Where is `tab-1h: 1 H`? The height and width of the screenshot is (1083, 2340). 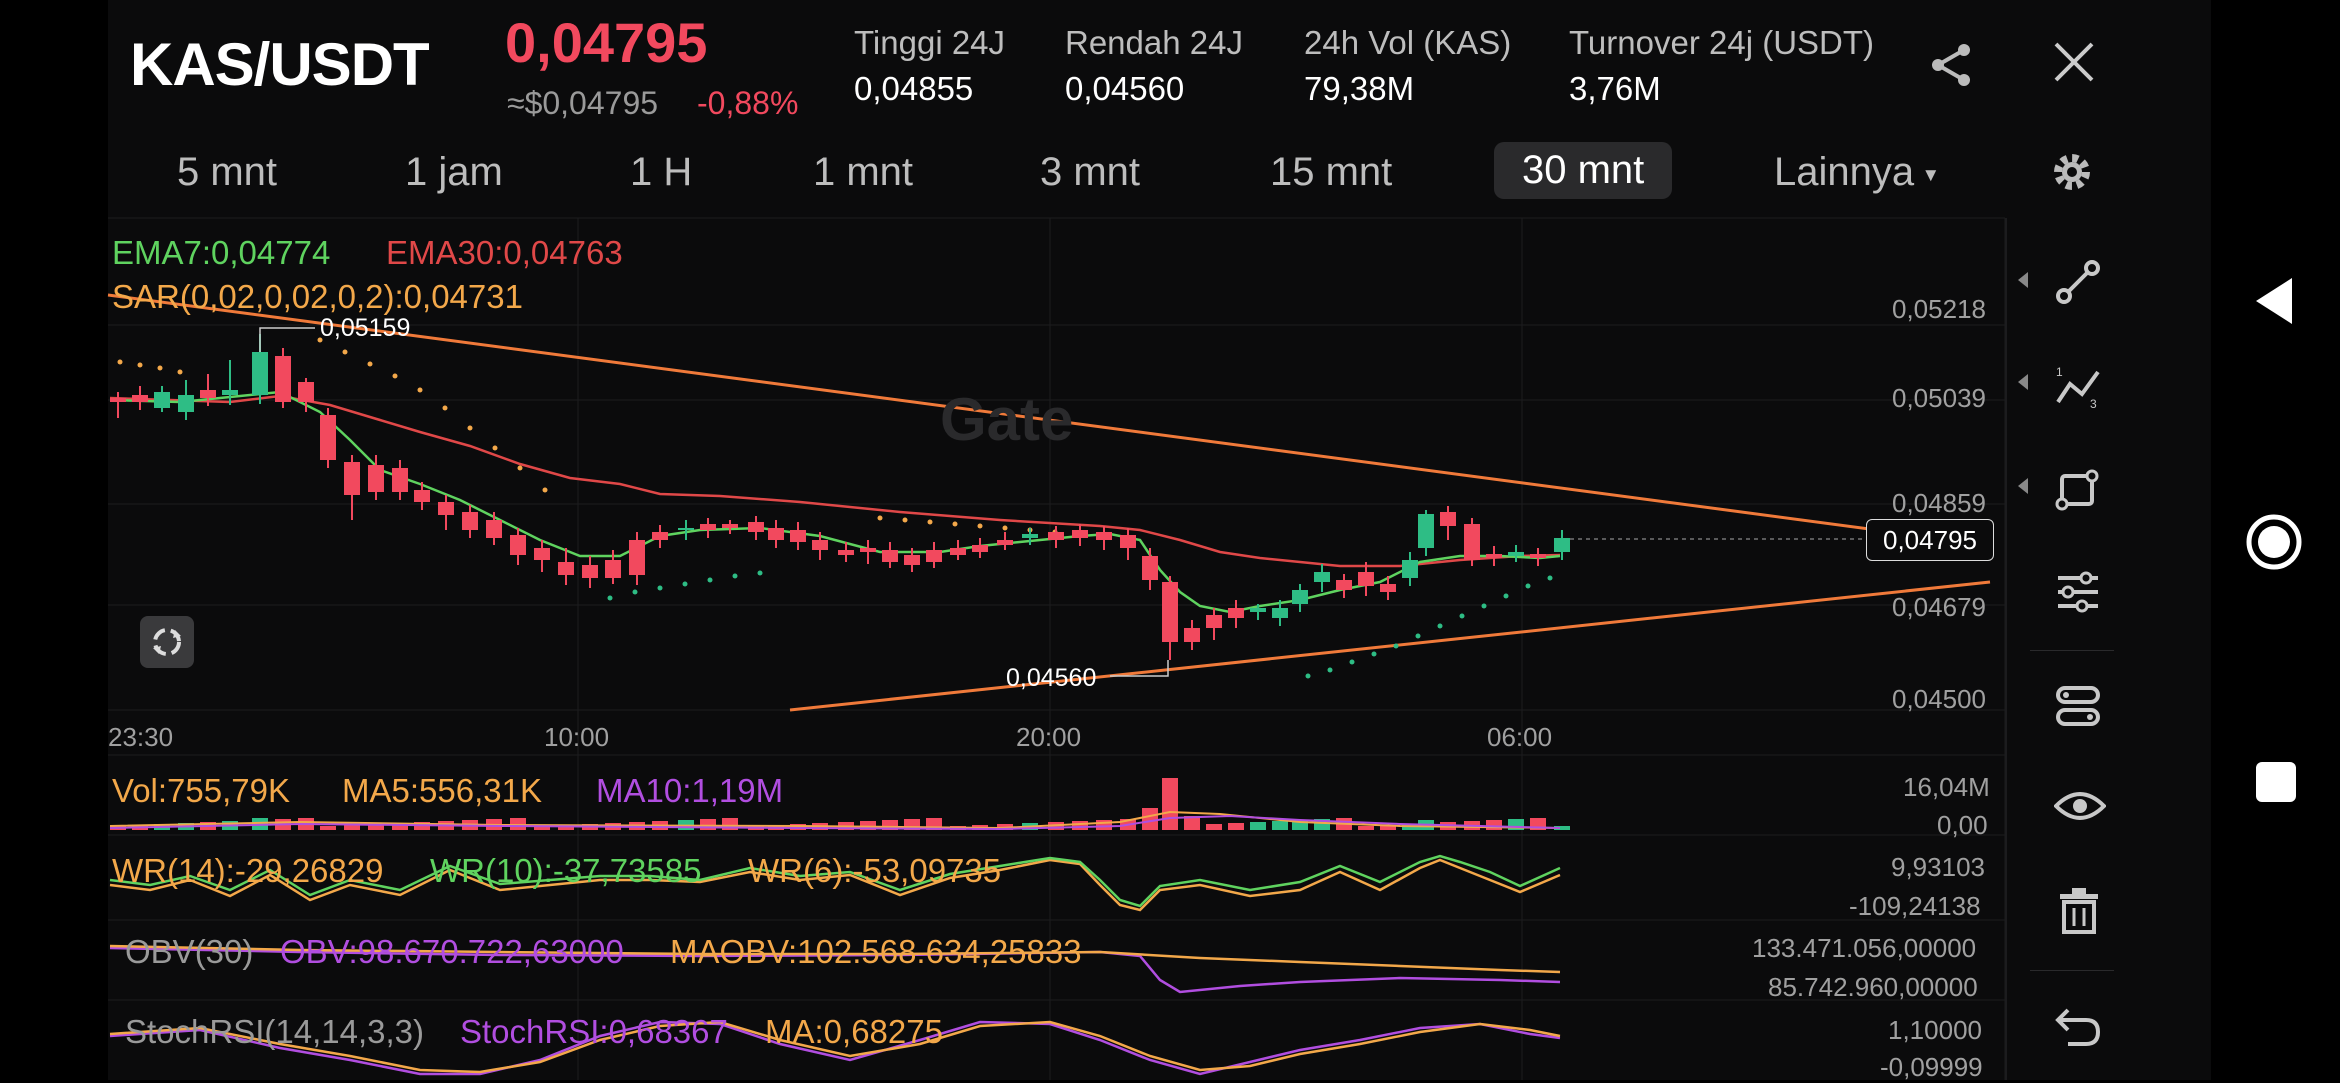
tab-1h: 1 H is located at coordinates (661, 172).